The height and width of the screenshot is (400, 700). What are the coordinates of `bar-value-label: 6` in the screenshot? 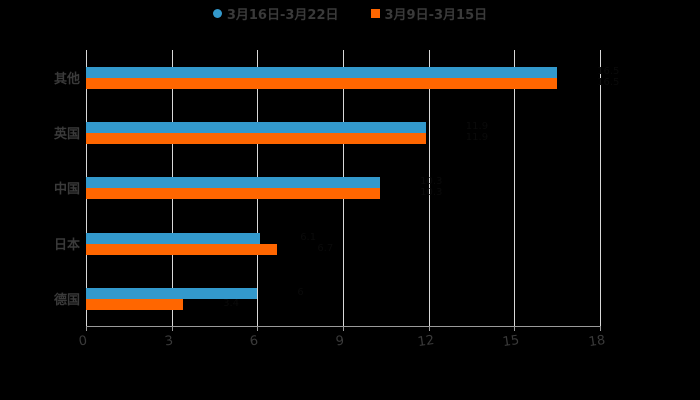 It's located at (300, 292).